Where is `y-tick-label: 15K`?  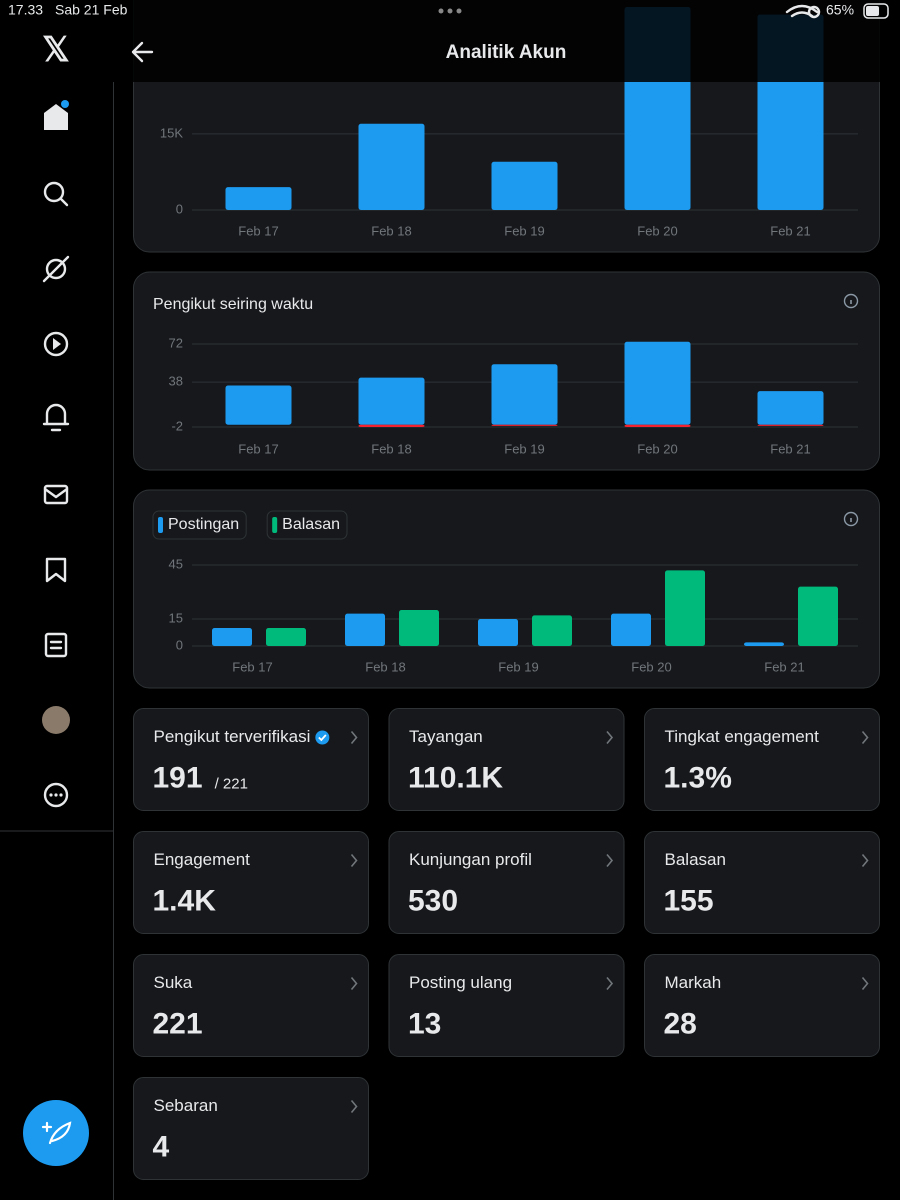
y-tick-label: 15K is located at coordinates (171, 132).